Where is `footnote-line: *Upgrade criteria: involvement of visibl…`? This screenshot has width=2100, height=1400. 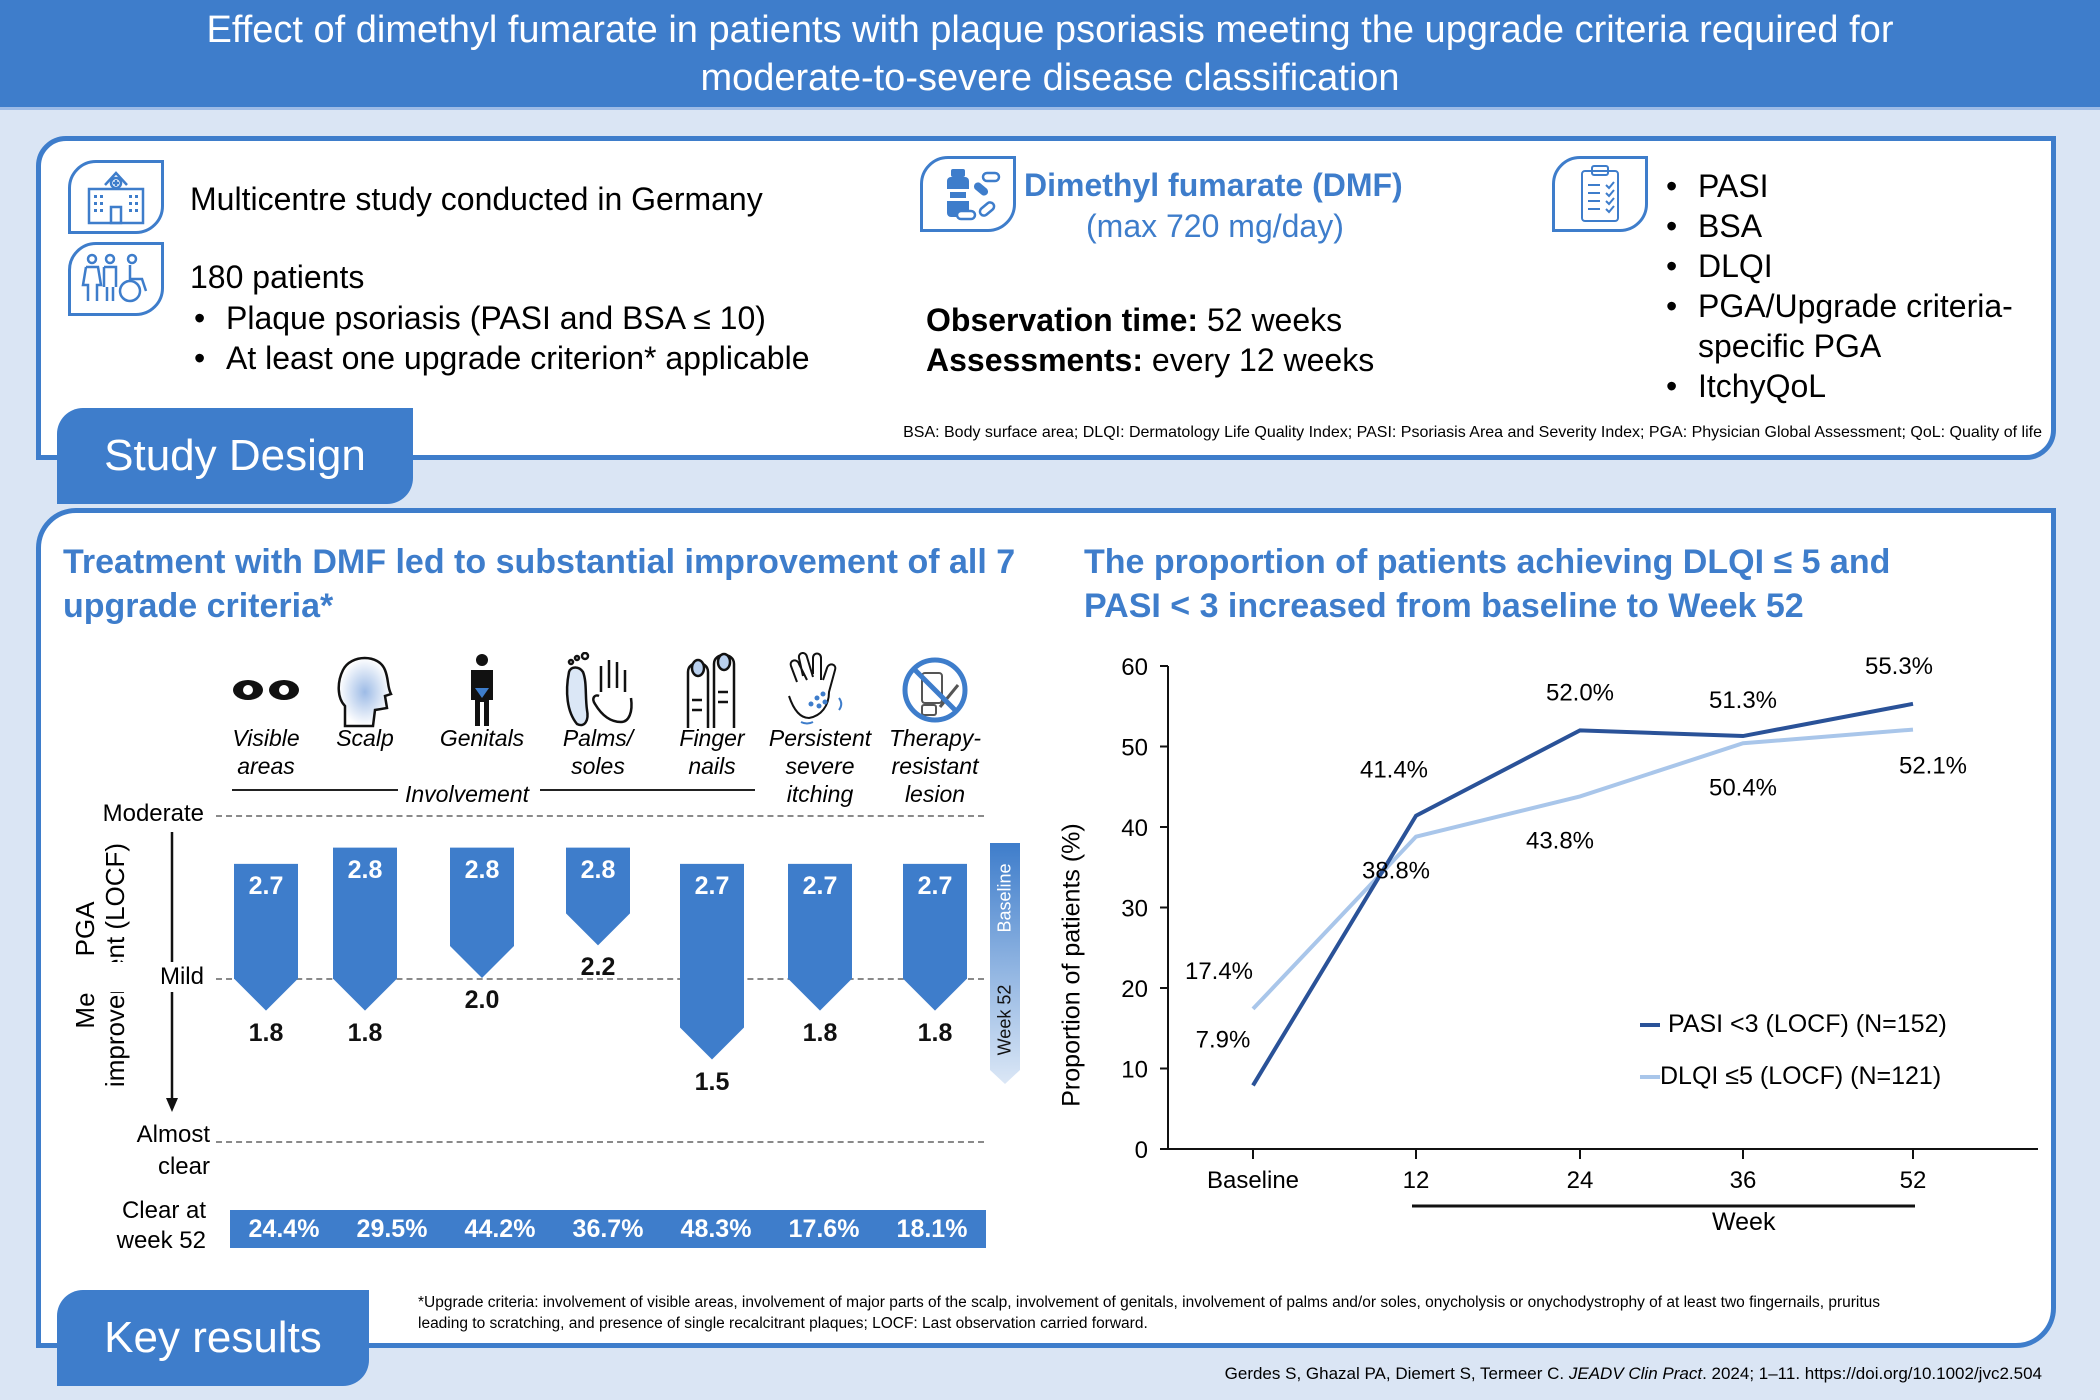 footnote-line: *Upgrade criteria: involvement of visibl… is located at coordinates (1149, 1302).